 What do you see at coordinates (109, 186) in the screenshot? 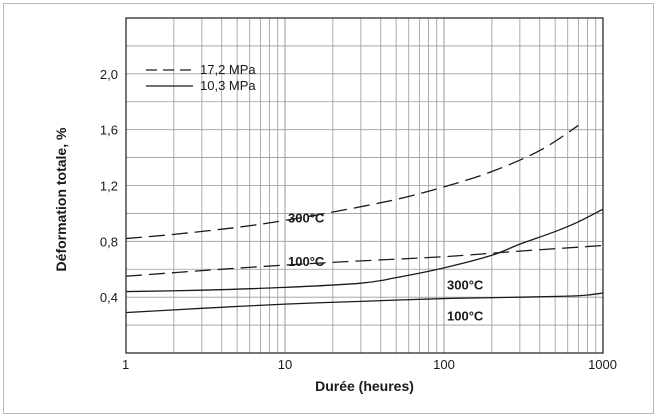
I see `y-tick-label: 1,2` at bounding box center [109, 186].